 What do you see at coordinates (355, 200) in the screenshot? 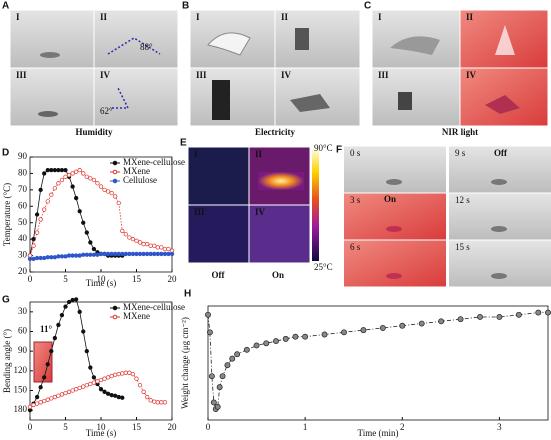
I see `frame-label: 3 s` at bounding box center [355, 200].